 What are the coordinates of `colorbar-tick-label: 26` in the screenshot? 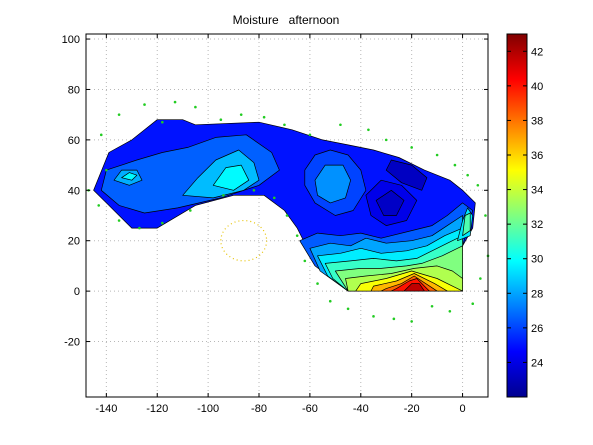 It's located at (537, 329).